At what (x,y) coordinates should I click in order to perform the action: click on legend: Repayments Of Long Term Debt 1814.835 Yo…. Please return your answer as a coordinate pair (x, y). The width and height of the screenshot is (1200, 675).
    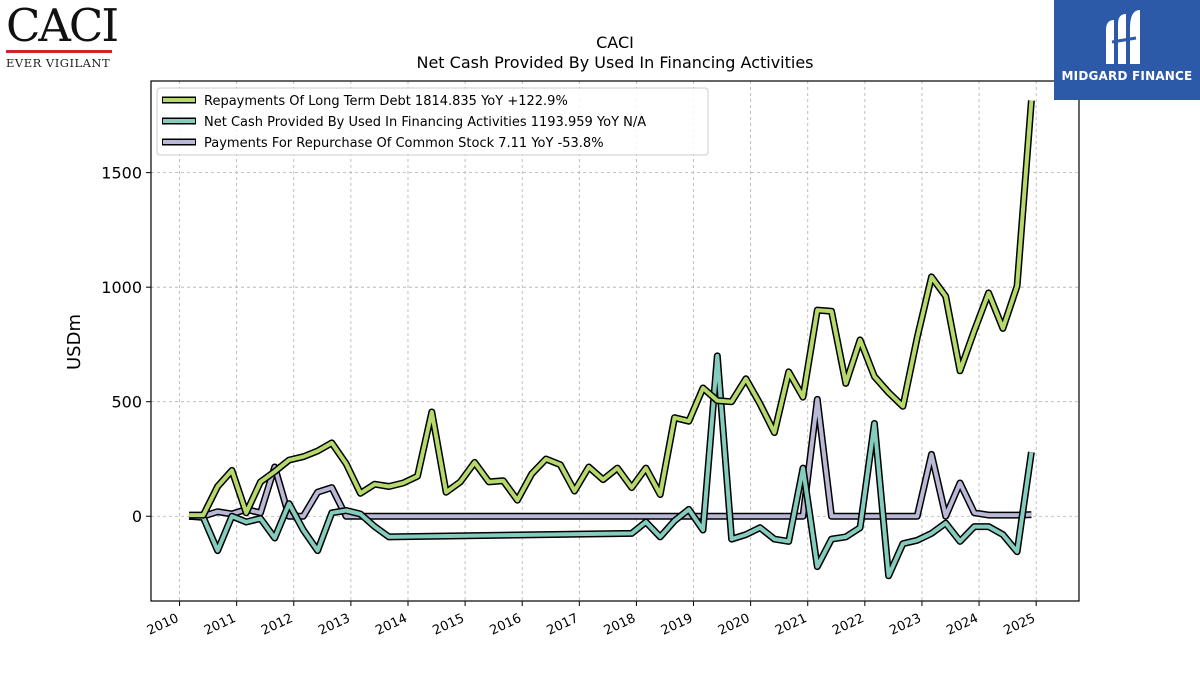
    Looking at the image, I should click on (432, 121).